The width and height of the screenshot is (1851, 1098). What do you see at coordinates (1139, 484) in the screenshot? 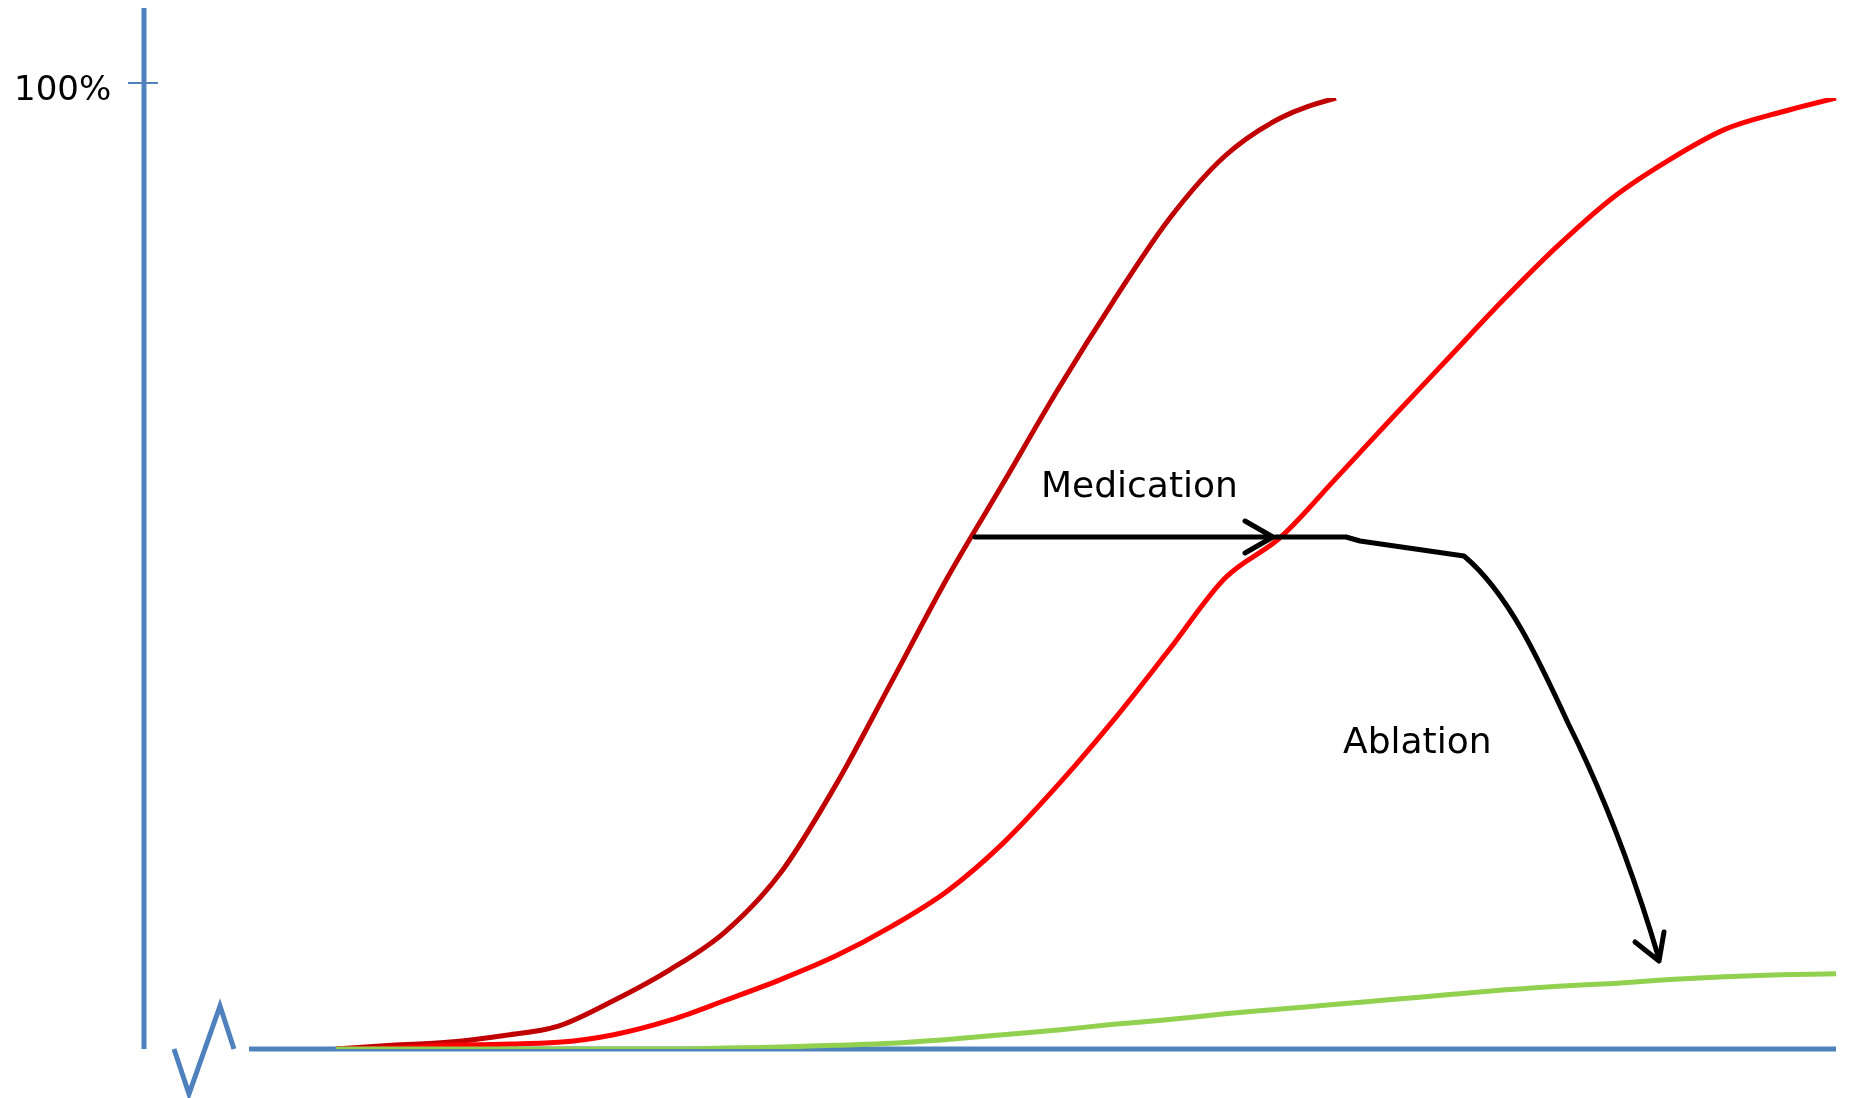
I see `annotation: Medication` at bounding box center [1139, 484].